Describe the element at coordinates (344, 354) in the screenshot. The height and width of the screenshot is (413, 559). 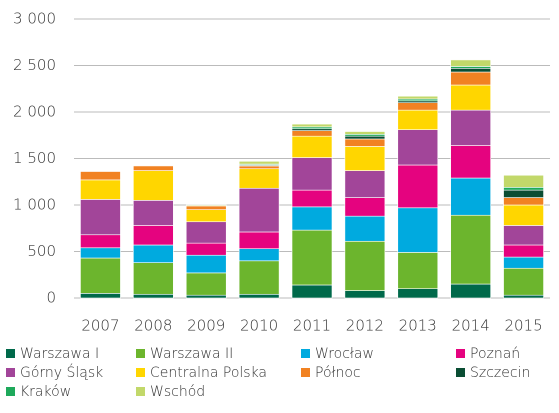
I see `legend-label: Wrocław` at that location.